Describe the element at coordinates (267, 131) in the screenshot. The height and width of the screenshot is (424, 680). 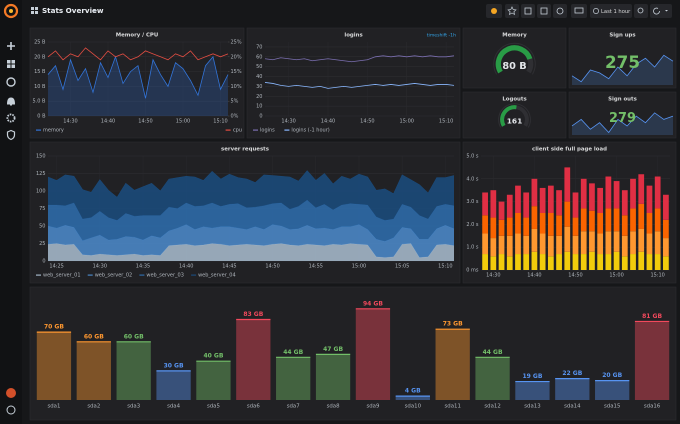
I see `legend-label: logins` at that location.